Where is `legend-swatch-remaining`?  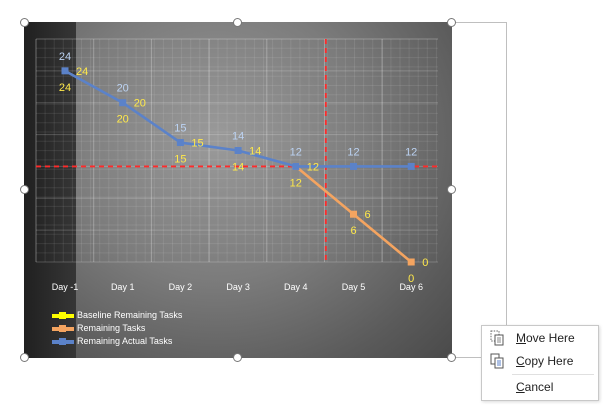
legend-swatch-remaining is located at coordinates (63, 328).